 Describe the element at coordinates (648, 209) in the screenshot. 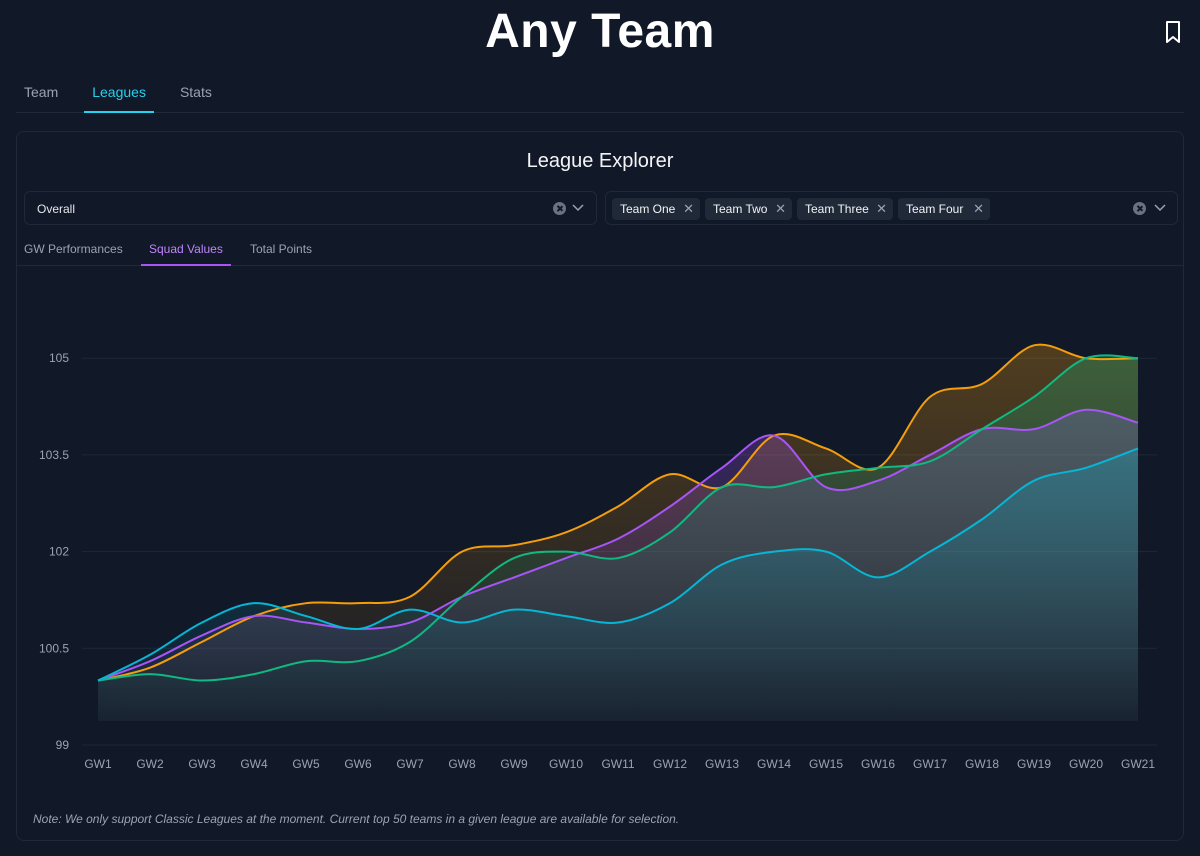

I see `team-chip-label: Team One` at that location.